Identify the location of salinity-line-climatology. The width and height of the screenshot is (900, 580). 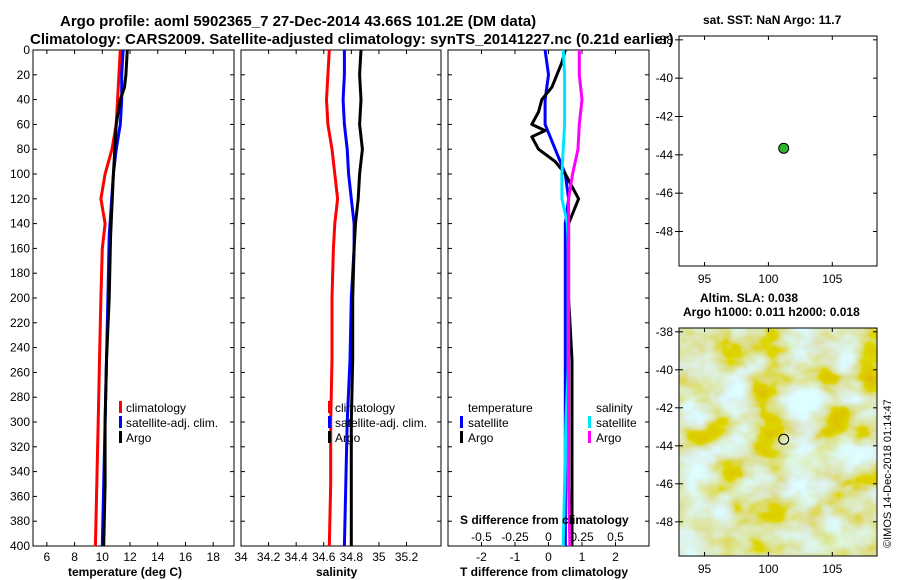
(332, 298).